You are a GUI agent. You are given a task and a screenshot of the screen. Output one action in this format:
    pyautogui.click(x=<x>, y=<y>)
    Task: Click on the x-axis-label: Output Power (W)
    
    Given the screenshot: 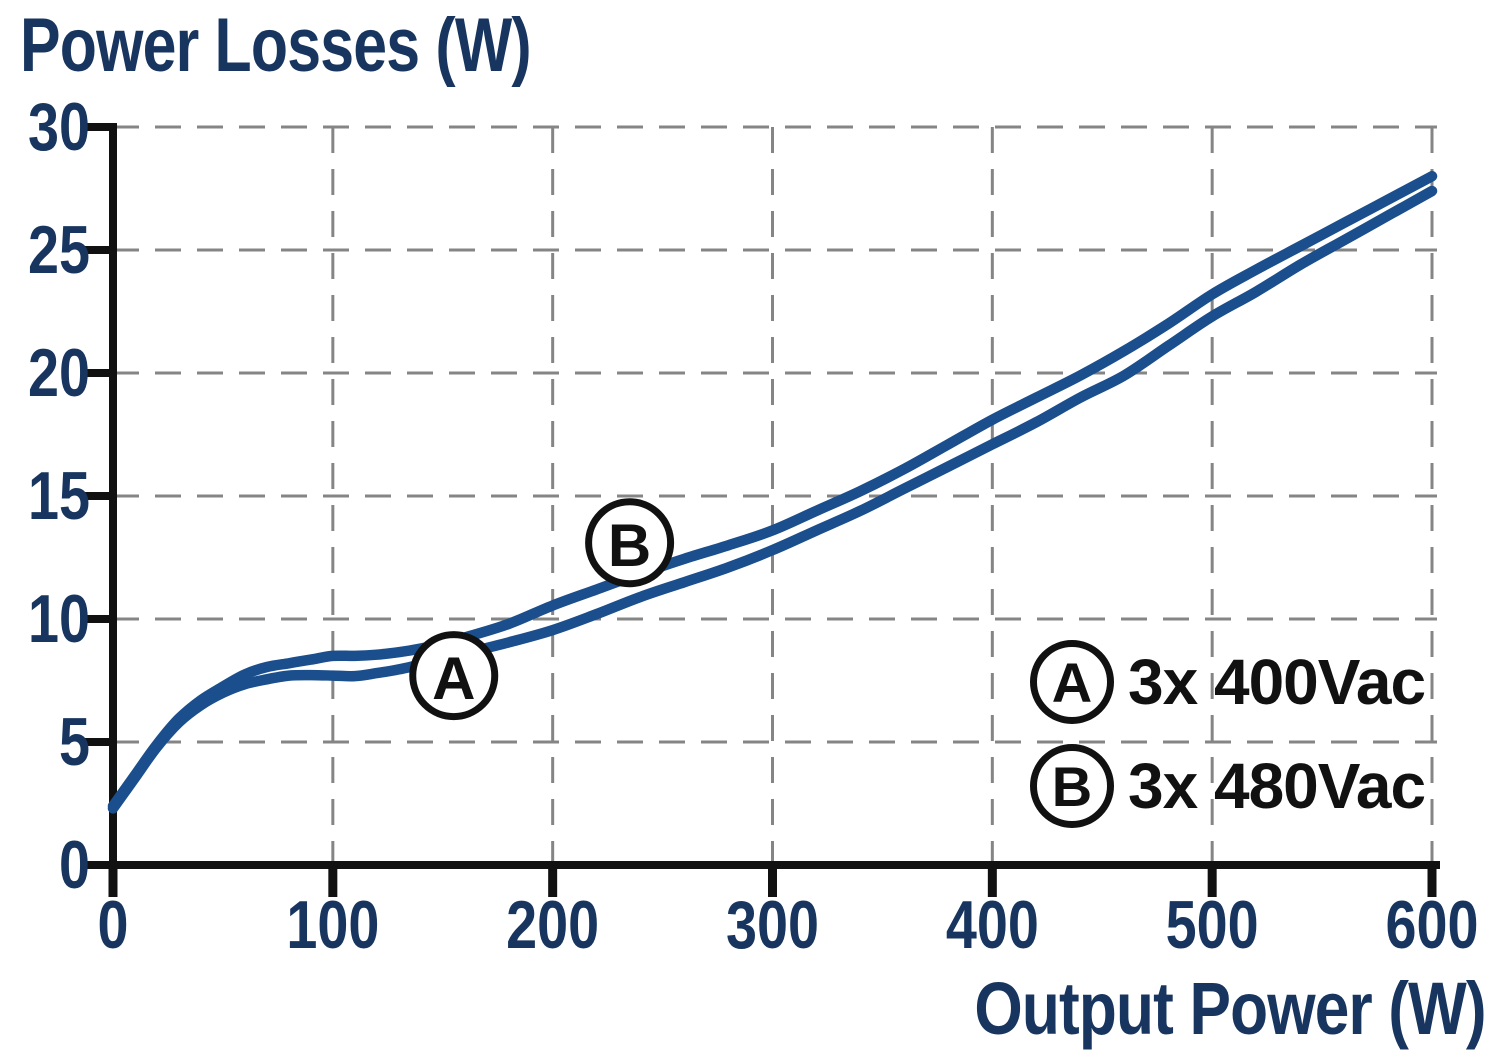 What is the action you would take?
    pyautogui.click(x=1230, y=1008)
    